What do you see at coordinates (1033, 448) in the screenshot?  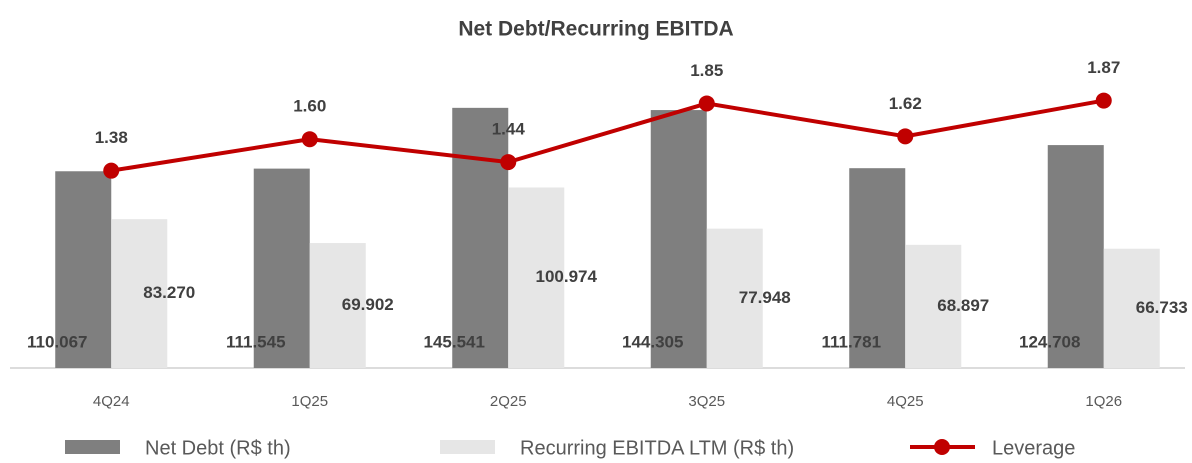 I see `legend-label: Leverage` at bounding box center [1033, 448].